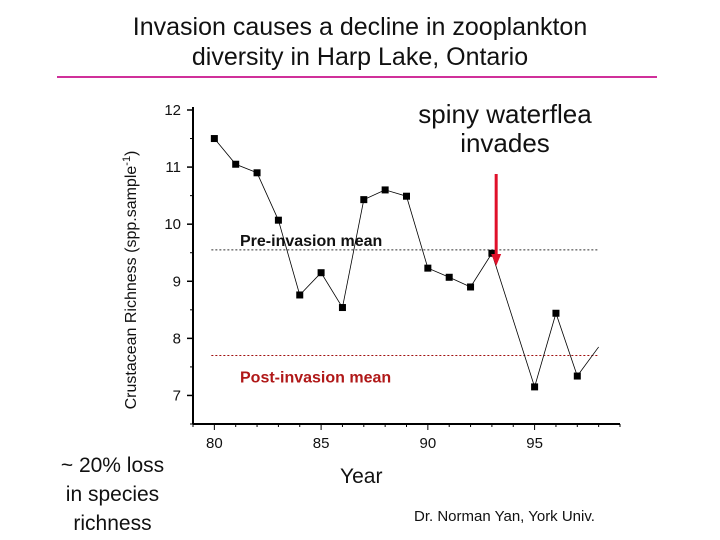 The image size is (720, 540). What do you see at coordinates (496, 260) in the screenshot?
I see `invasion-arrow-head` at bounding box center [496, 260].